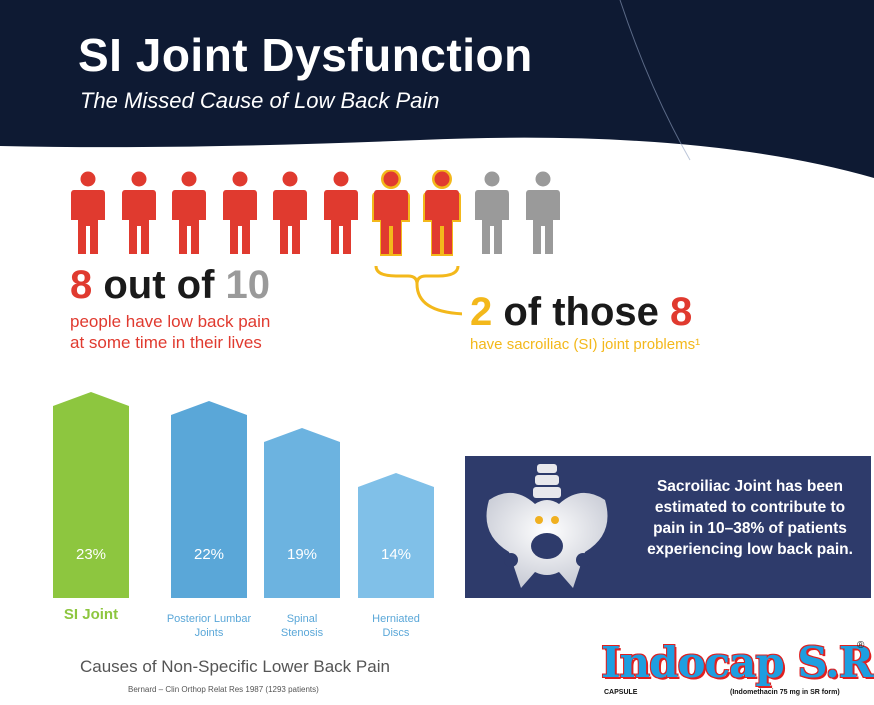 The width and height of the screenshot is (874, 705). I want to click on bar-herniated-discs: 14%, so click(396, 535).